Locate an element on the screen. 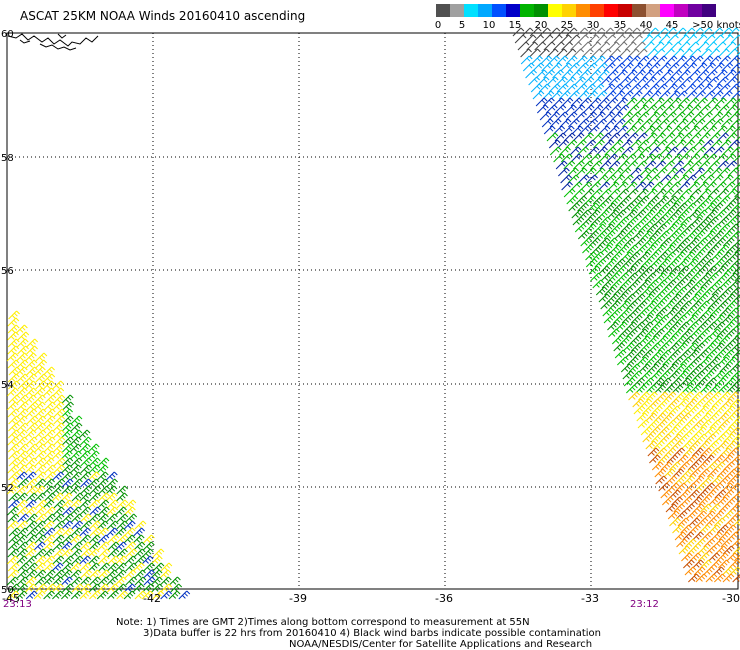  scale-swatch is located at coordinates (443, 10).